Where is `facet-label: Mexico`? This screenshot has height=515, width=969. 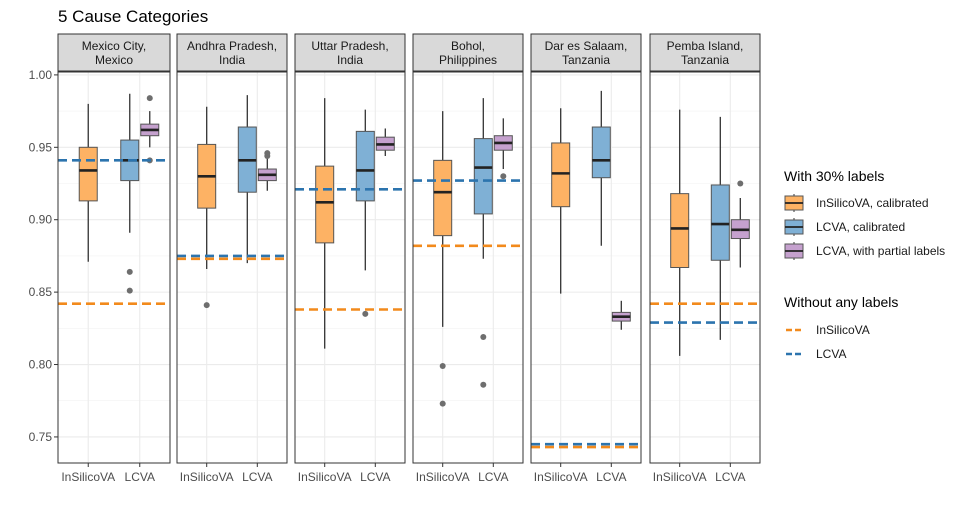 facet-label: Mexico is located at coordinates (114, 60).